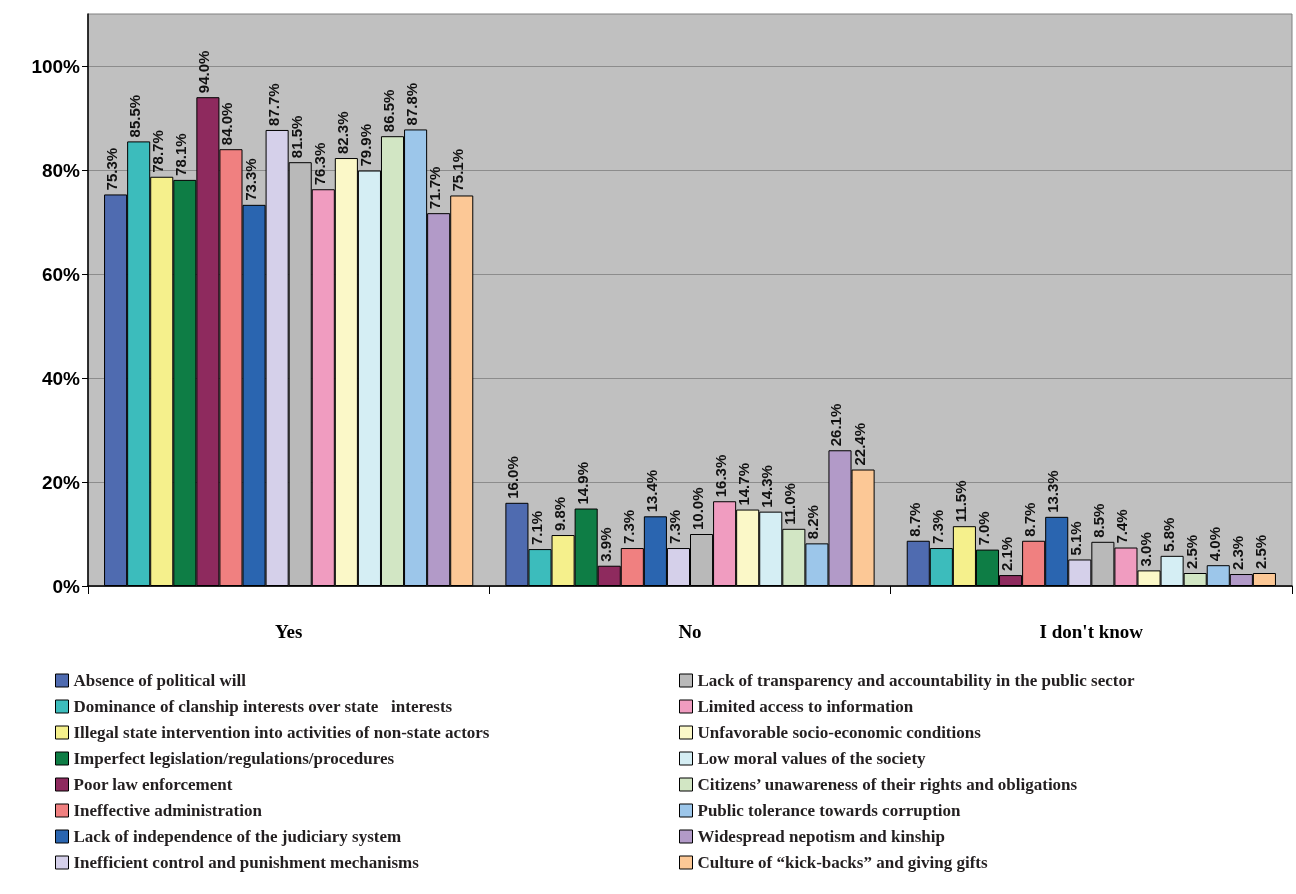 Image resolution: width=1296 pixels, height=894 pixels. Describe the element at coordinates (916, 680) in the screenshot. I see `legend-label: Lack of transparency and accountability in the public sector` at that location.